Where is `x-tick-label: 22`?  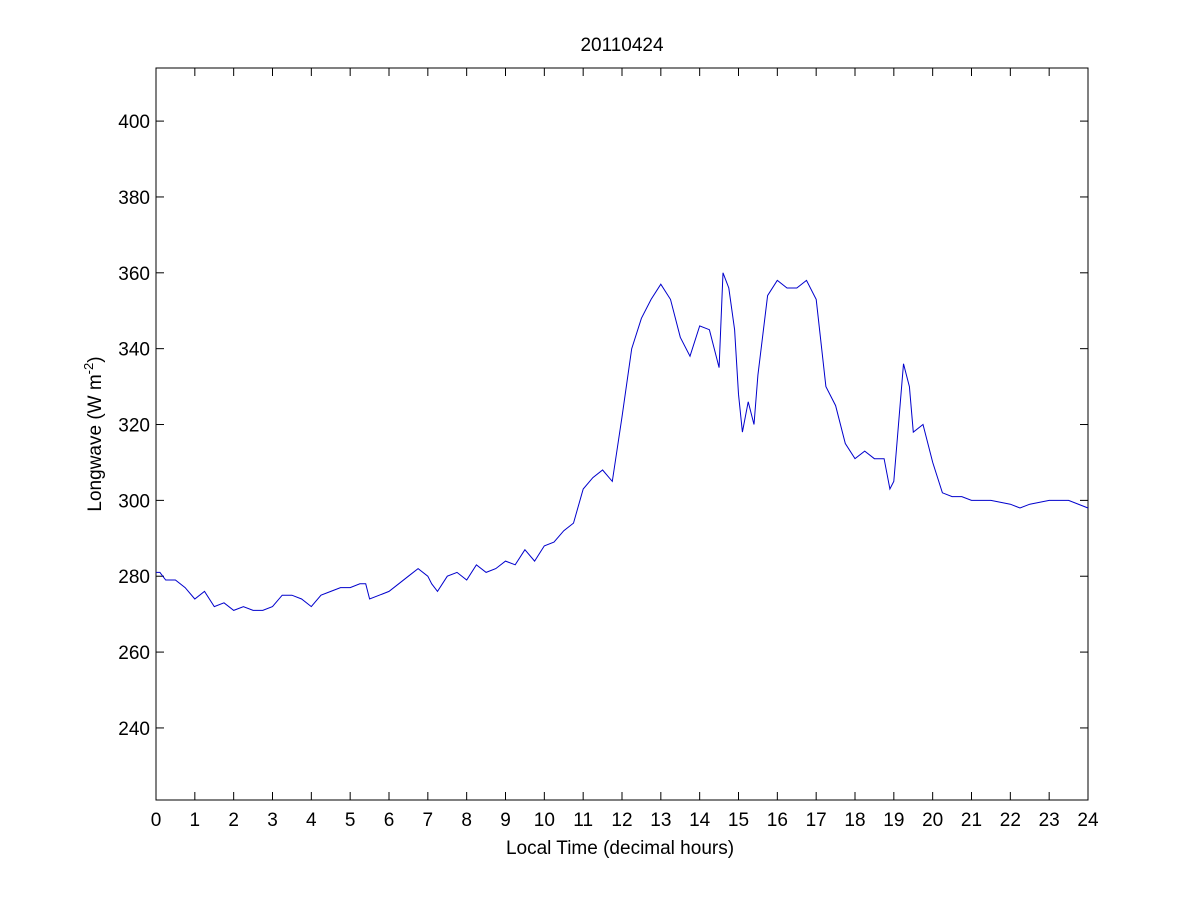 x-tick-label: 22 is located at coordinates (1010, 820).